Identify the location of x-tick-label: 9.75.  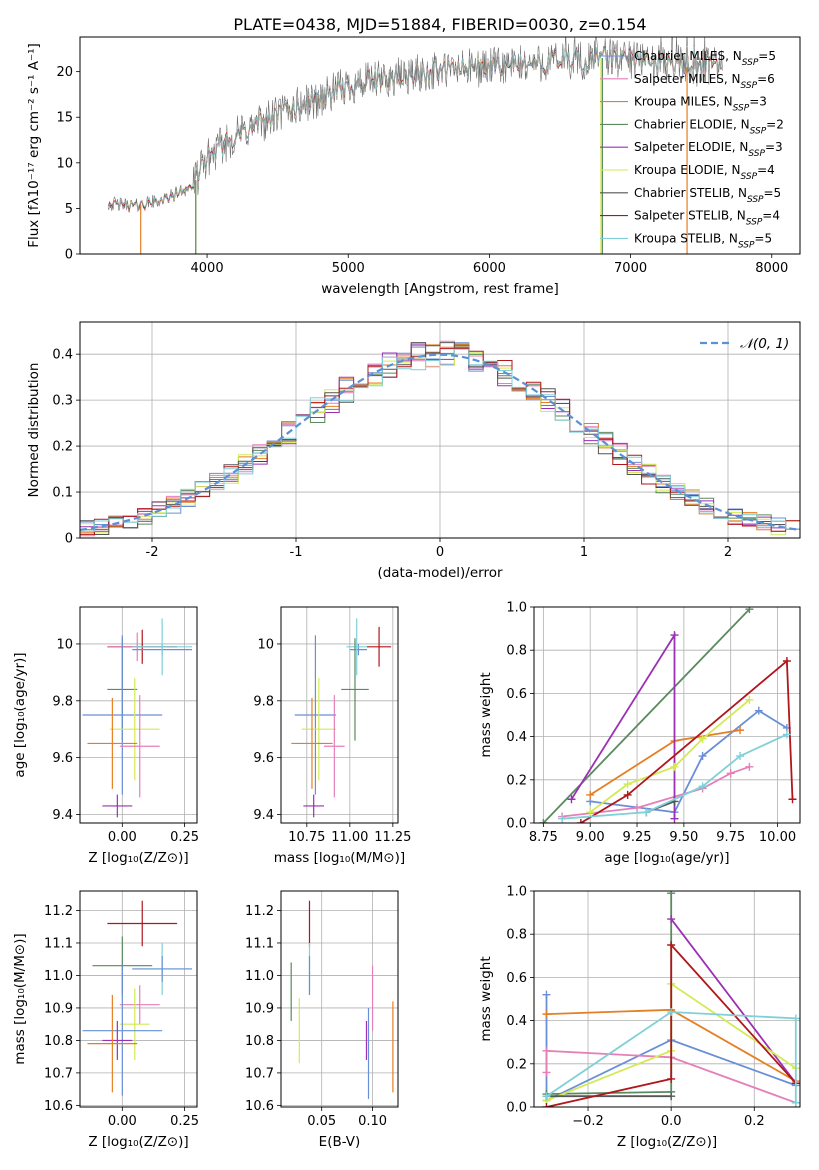
(730, 837).